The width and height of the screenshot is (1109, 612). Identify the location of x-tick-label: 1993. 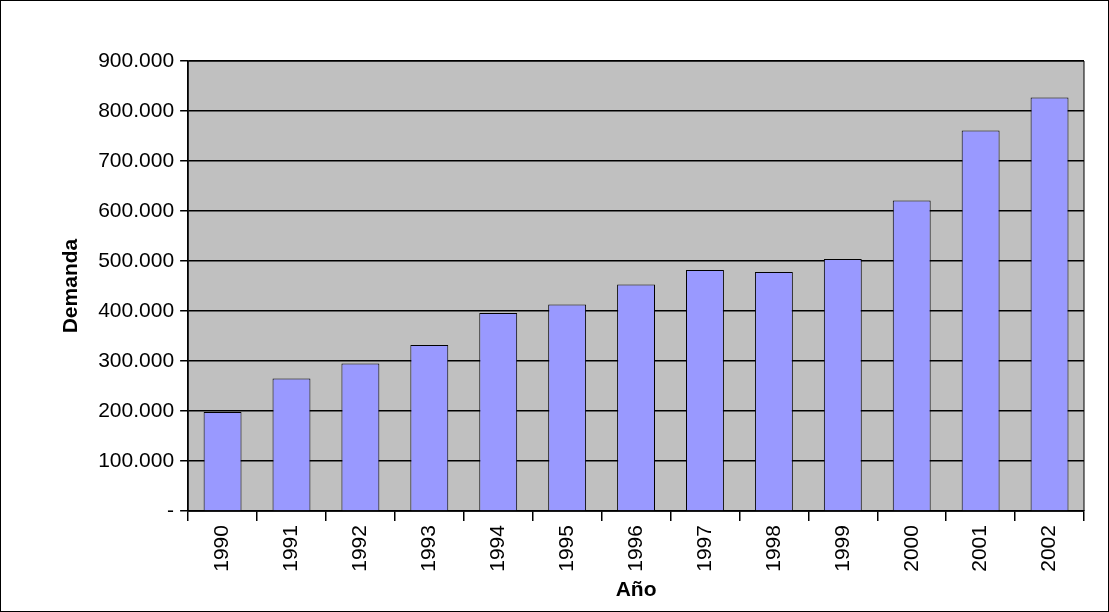
(428, 548).